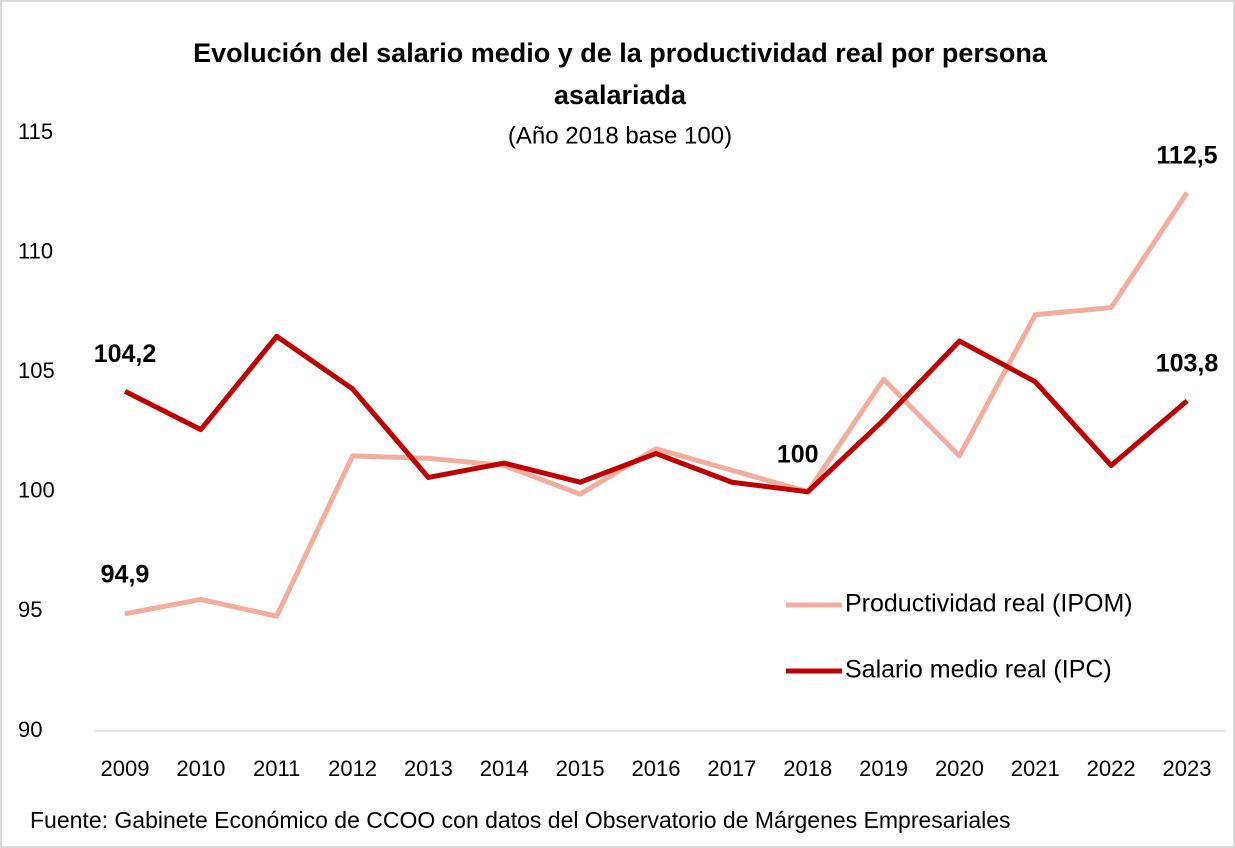 The image size is (1235, 848). What do you see at coordinates (125, 354) in the screenshot?
I see `data-label: 104,2` at bounding box center [125, 354].